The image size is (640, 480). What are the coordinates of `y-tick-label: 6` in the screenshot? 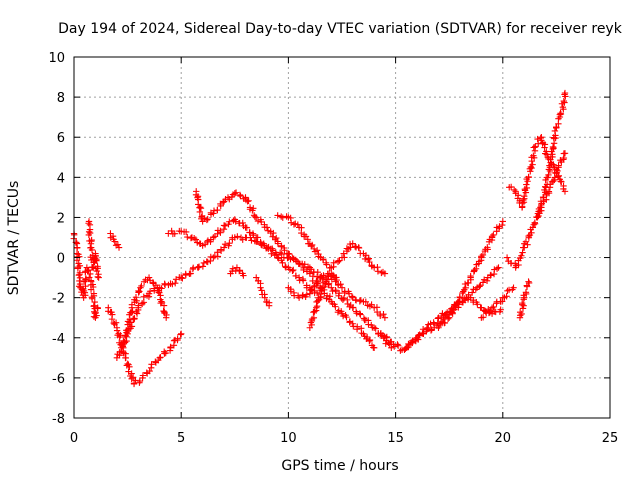 It's located at (61, 138).